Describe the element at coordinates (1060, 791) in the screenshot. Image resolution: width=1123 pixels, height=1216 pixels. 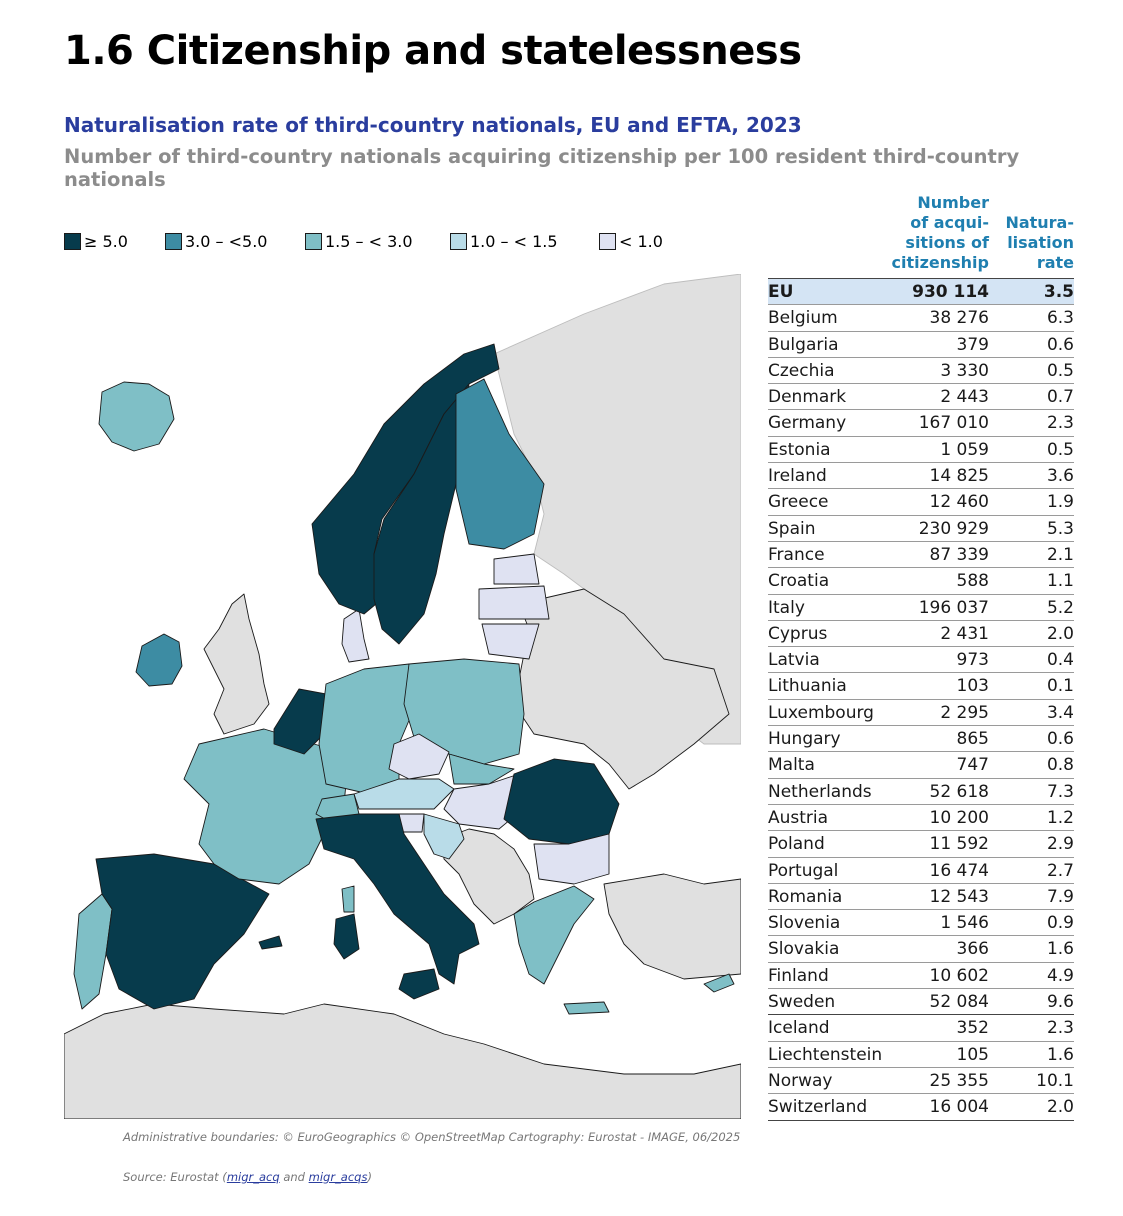
I see `rate-value: 7.3` at that location.